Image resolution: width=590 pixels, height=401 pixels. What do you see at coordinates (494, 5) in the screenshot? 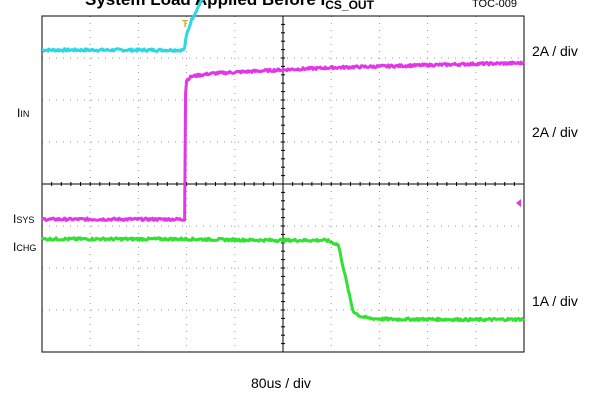
I see `figure-id: TOC-009` at bounding box center [494, 5].